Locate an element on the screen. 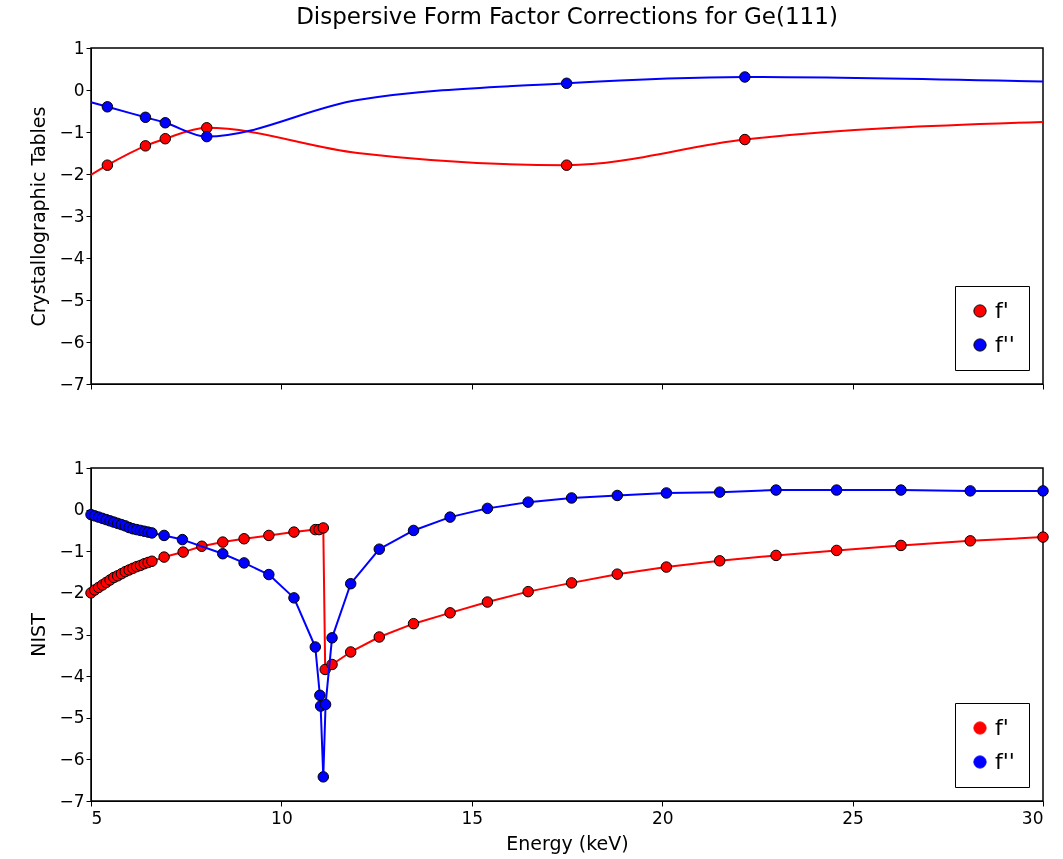 The image size is (1063, 859). x-axis-title: Energy (keV) is located at coordinates (567, 842).